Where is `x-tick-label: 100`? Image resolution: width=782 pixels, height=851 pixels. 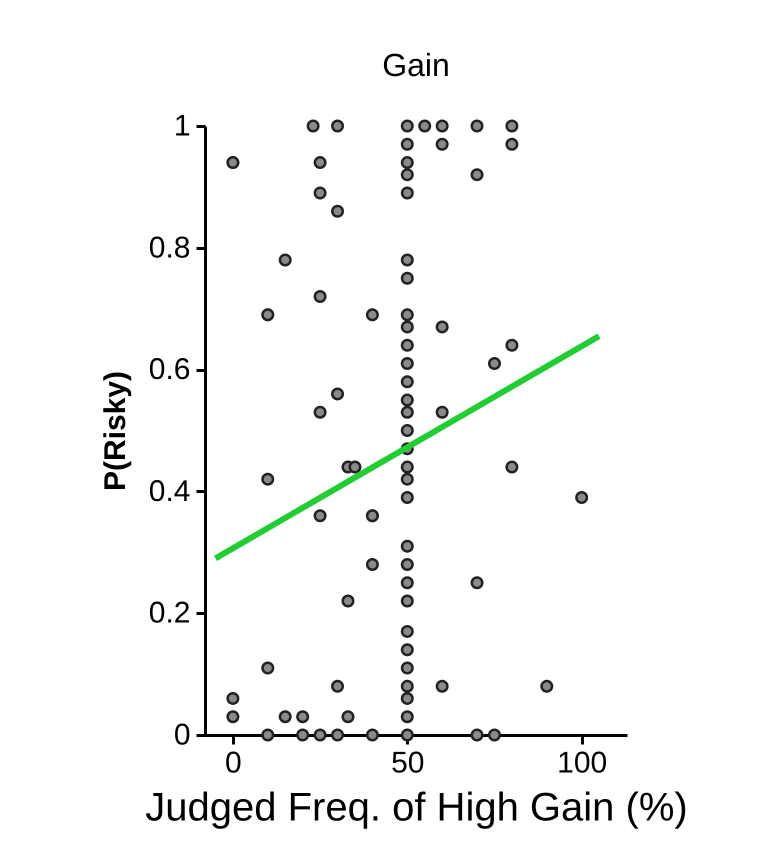
x-tick-label: 100 is located at coordinates (582, 763).